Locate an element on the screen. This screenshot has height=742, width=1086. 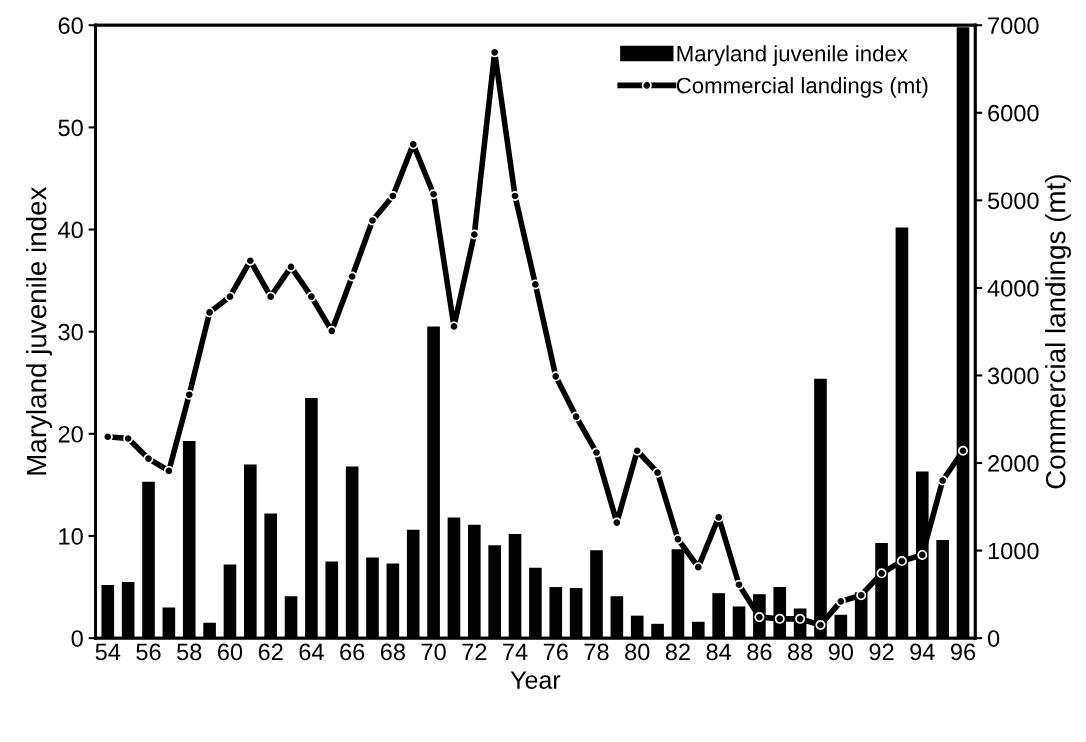
y2-tick-label: 0 is located at coordinates (993, 638).